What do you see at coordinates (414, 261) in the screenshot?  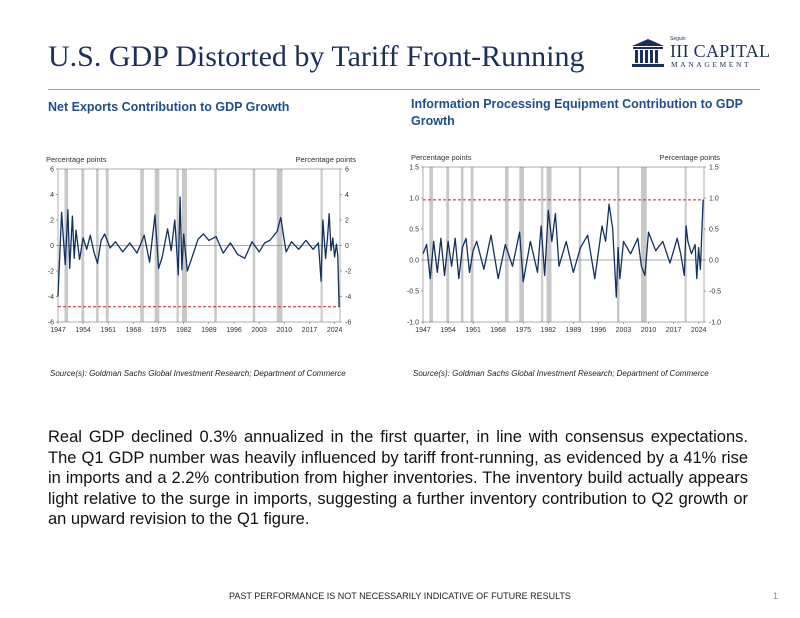 I see `y-tick-label-left: 0.0` at bounding box center [414, 261].